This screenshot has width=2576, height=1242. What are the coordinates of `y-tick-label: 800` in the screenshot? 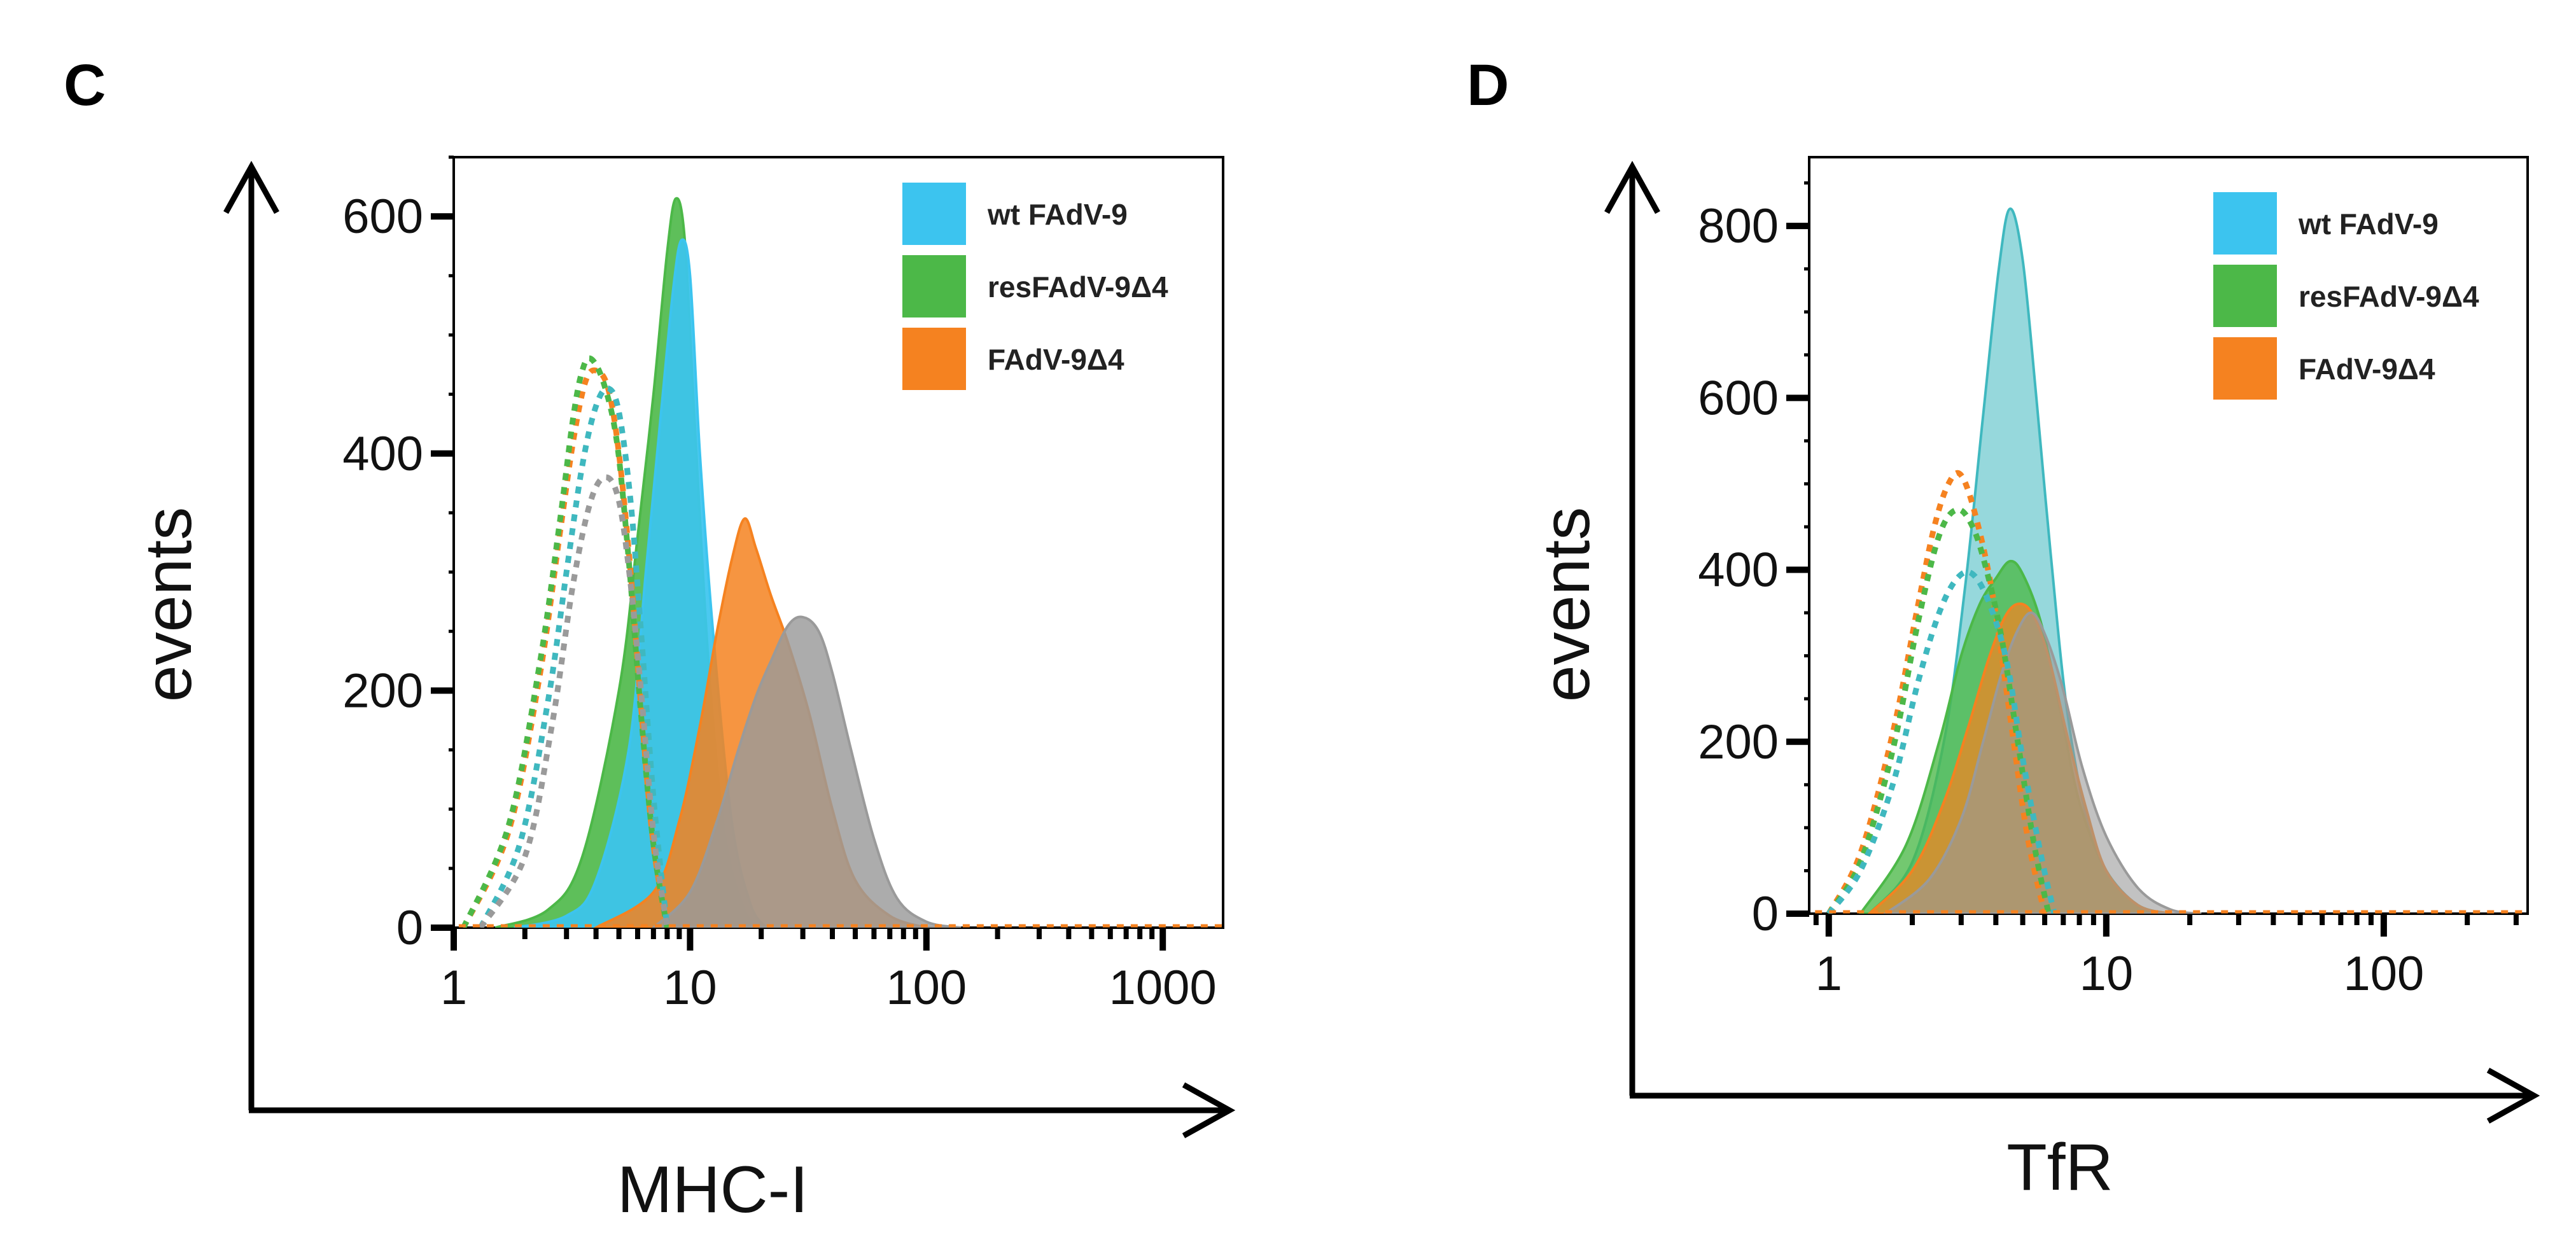 It's located at (1738, 226).